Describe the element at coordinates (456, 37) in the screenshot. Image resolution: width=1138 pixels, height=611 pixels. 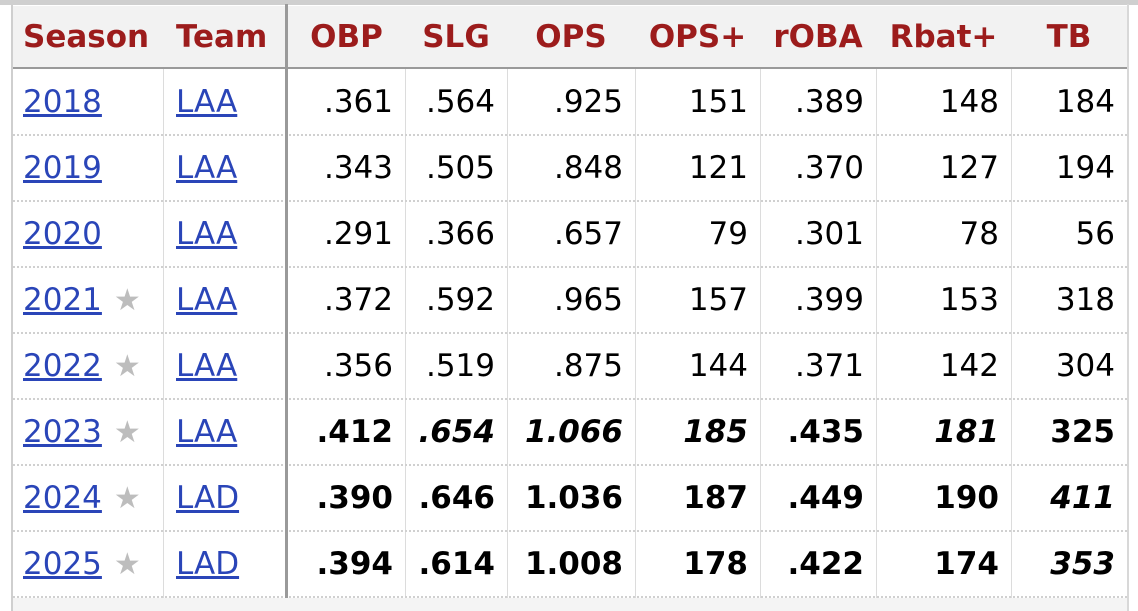
I see `column-header-slg: SLG` at that location.